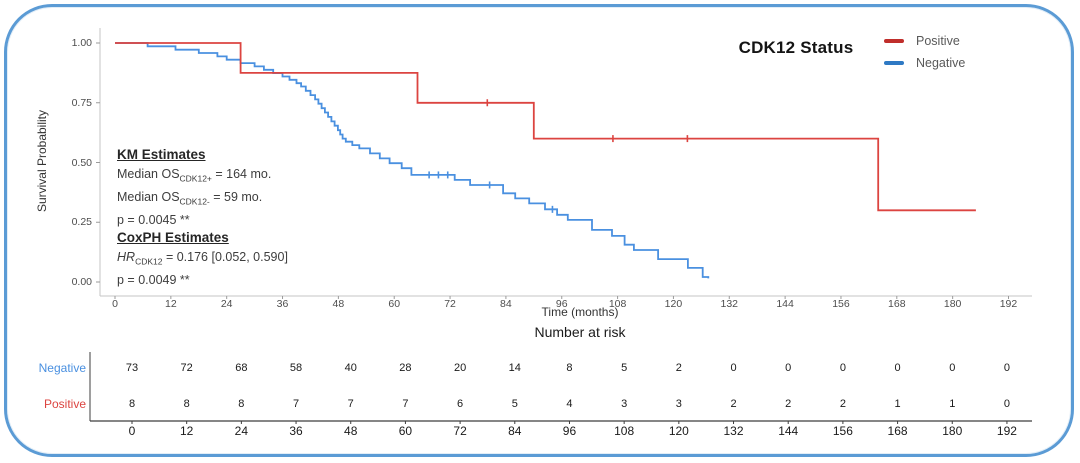 This screenshot has width=1080, height=463. I want to click on risk-count: 6, so click(460, 404).